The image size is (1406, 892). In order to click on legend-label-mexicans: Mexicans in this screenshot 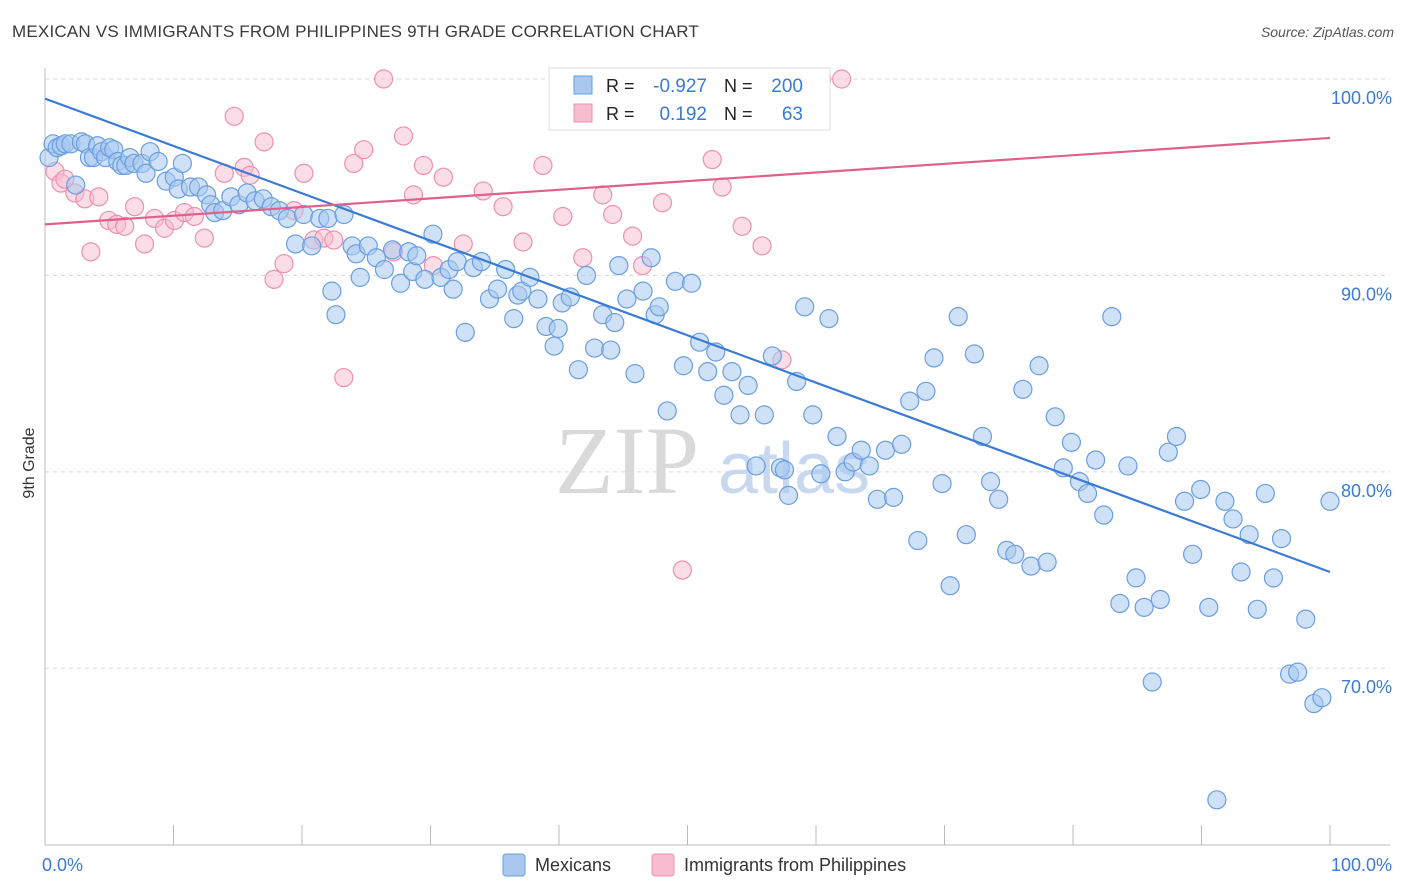, I will do `click(573, 865)`.